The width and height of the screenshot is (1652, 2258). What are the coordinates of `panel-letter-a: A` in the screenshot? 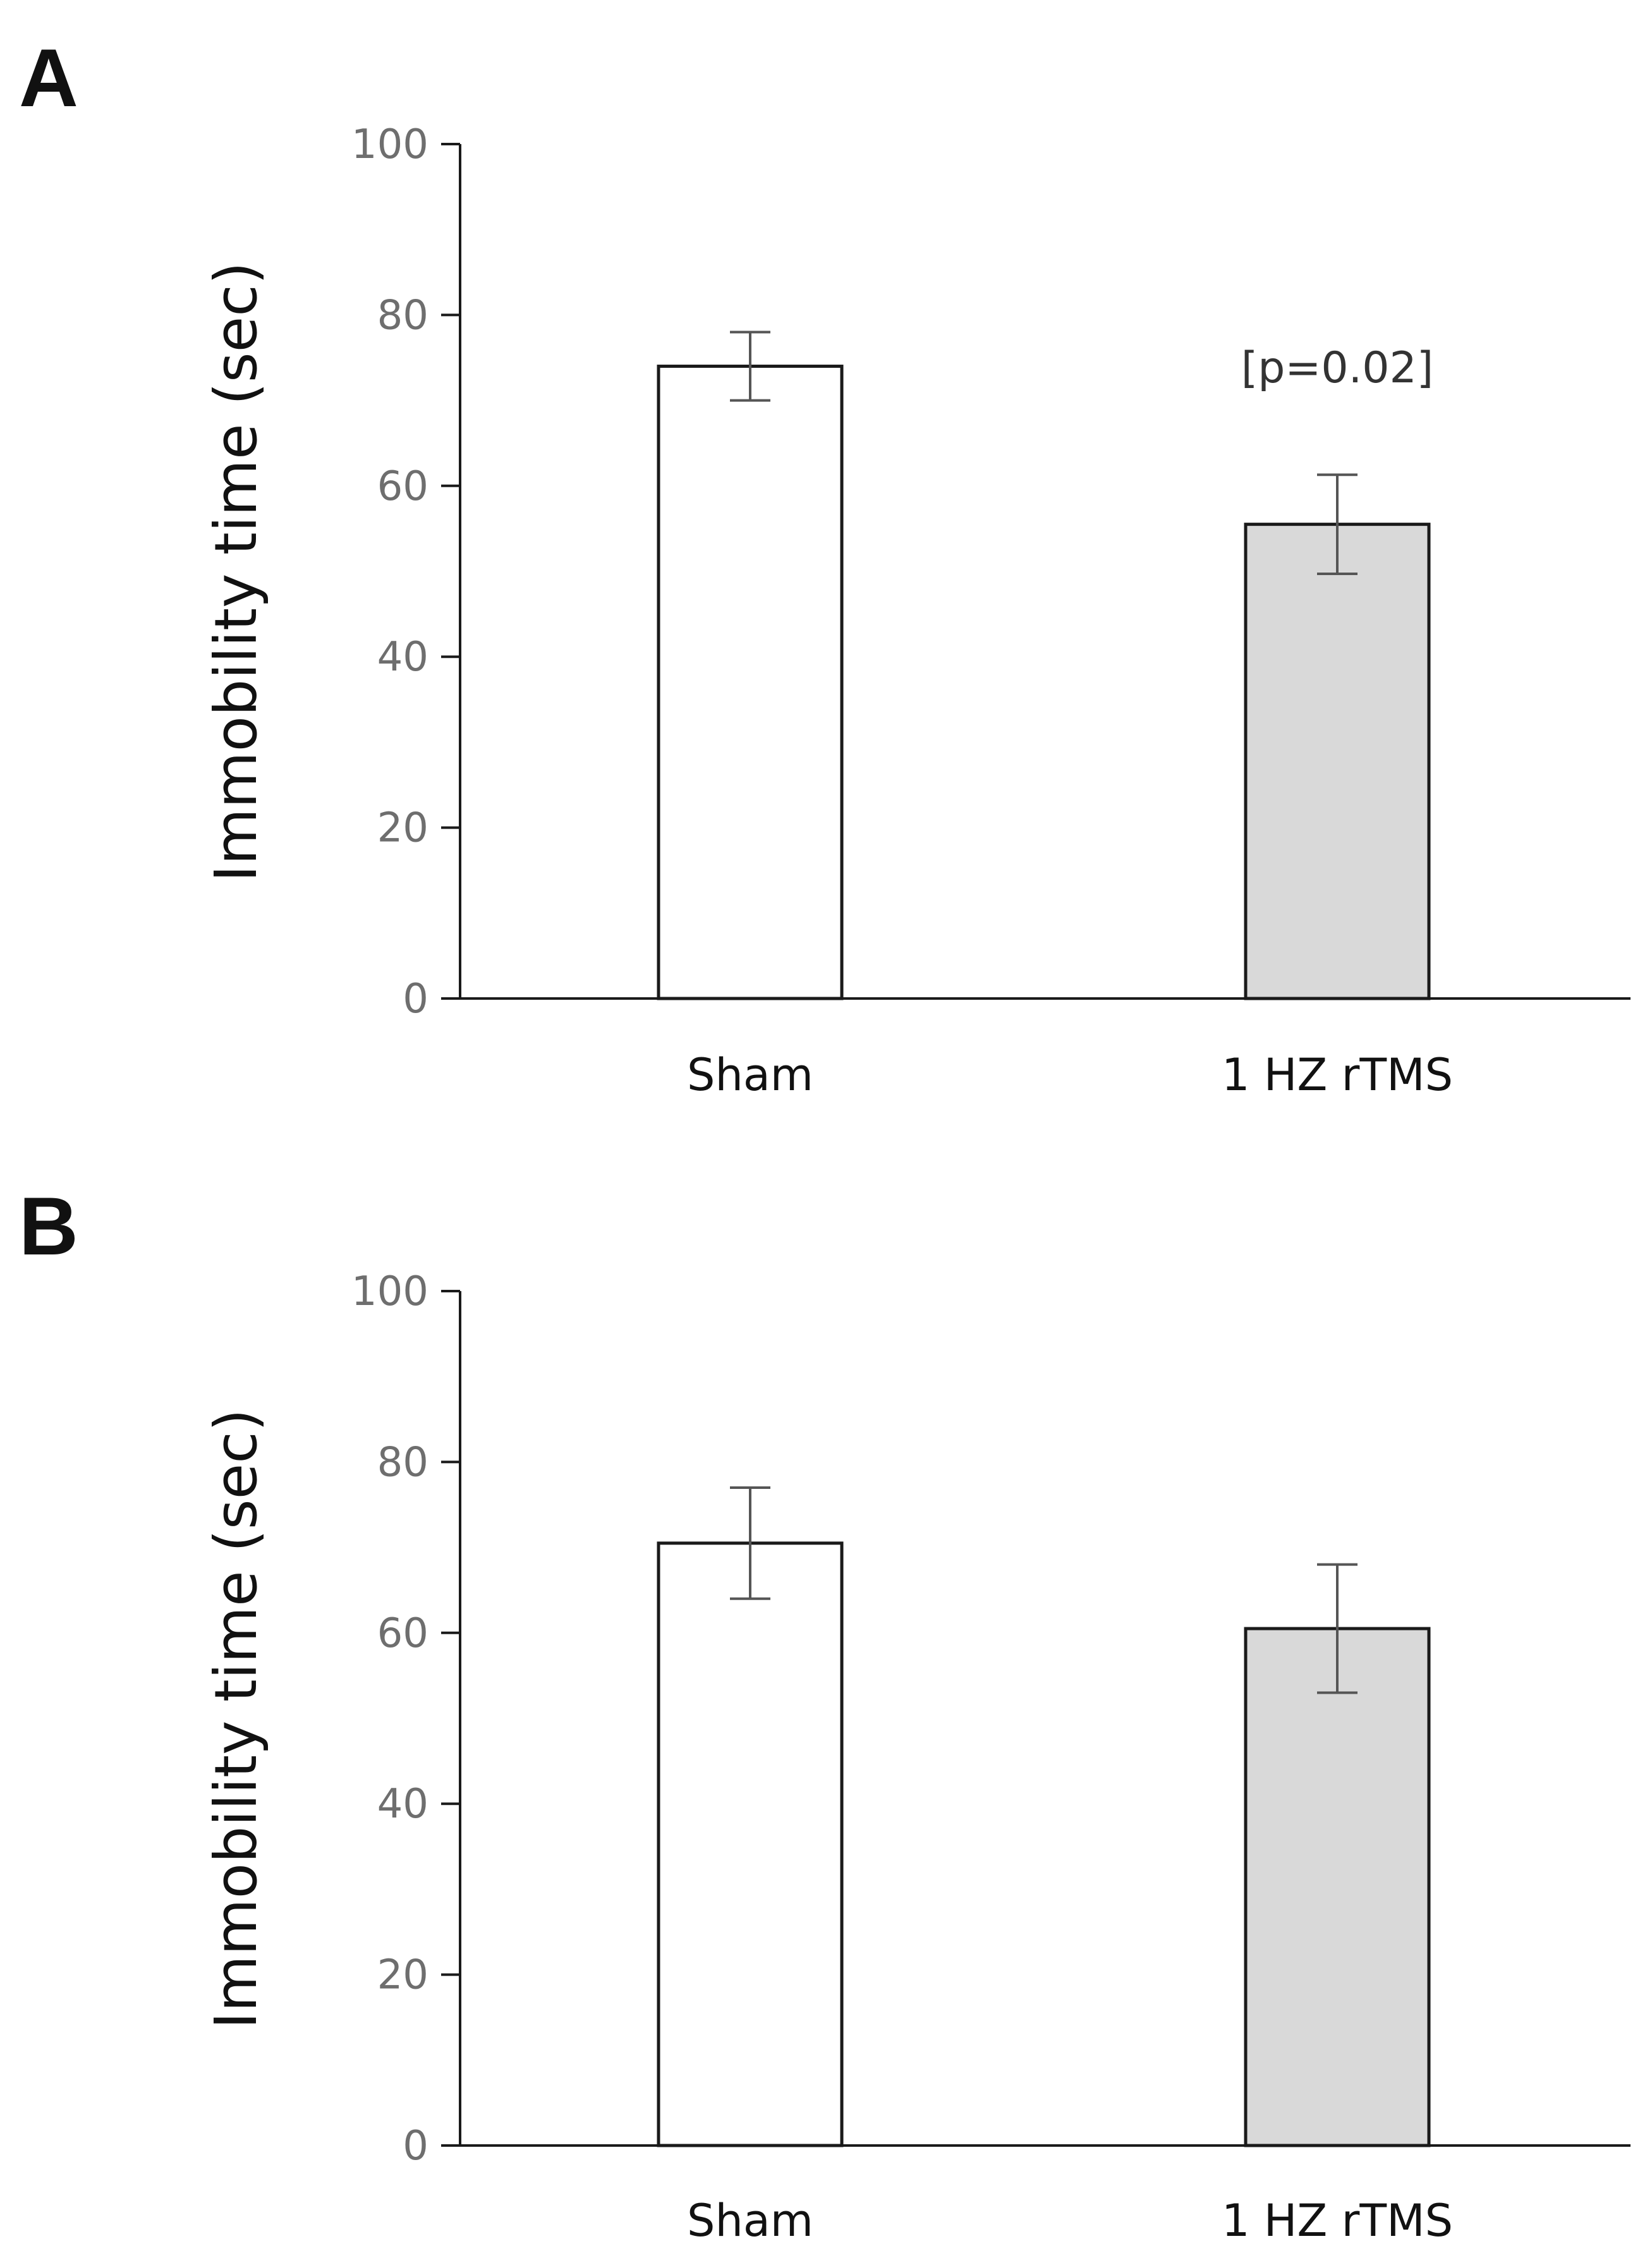 It's located at (48, 78).